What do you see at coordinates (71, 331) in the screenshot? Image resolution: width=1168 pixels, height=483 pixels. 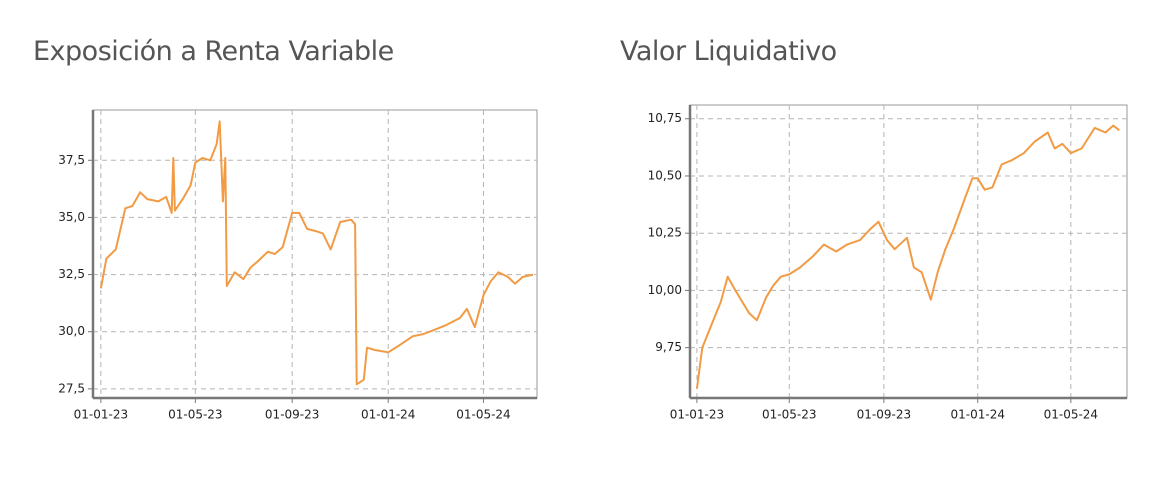 I see `y-tick-label: 30,0` at bounding box center [71, 331].